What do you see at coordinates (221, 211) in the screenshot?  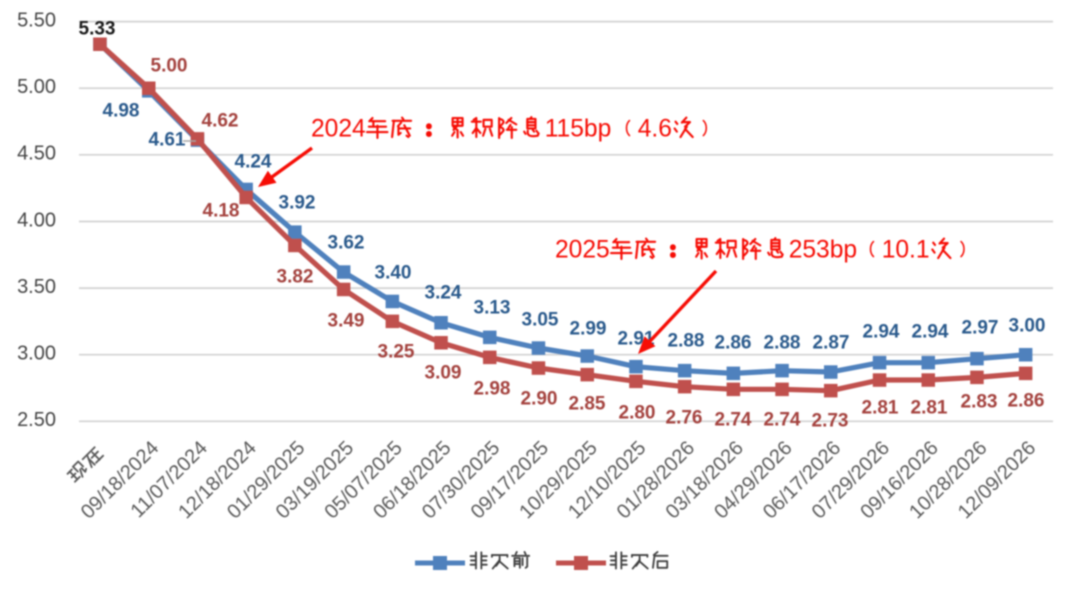 I see `svg-text: 4.18` at bounding box center [221, 211].